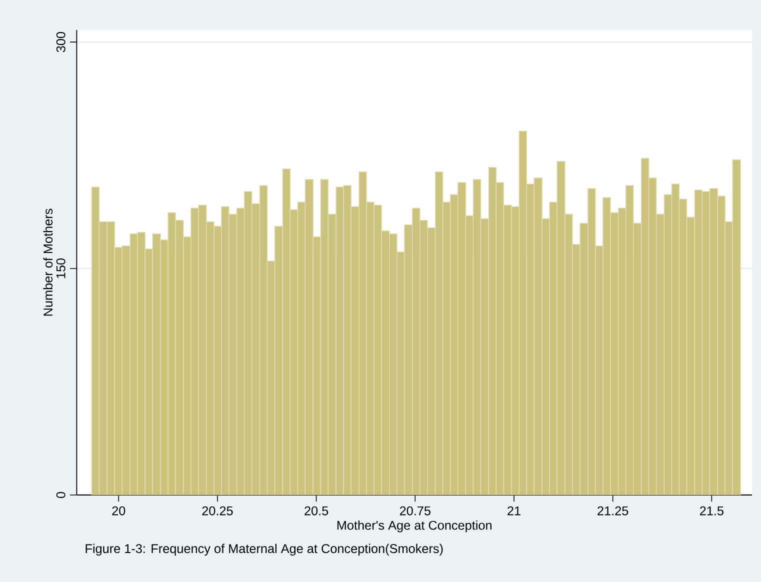 The image size is (761, 582). Describe the element at coordinates (712, 511) in the screenshot. I see `x-tick-label: 21.5` at that location.